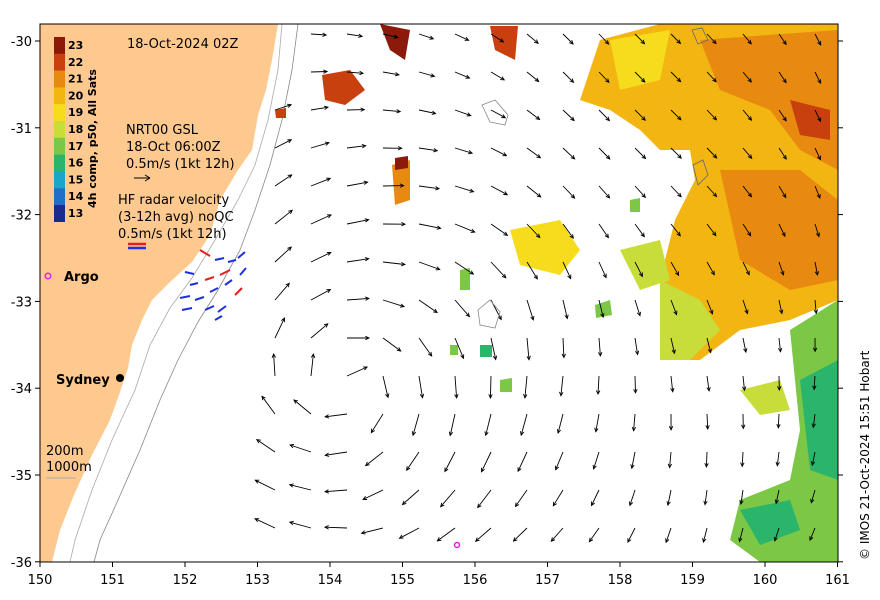 Image resolution: width=880 pixels, height=600 pixels. Describe the element at coordinates (40, 580) in the screenshot. I see `x-tick-label: 150` at that location.